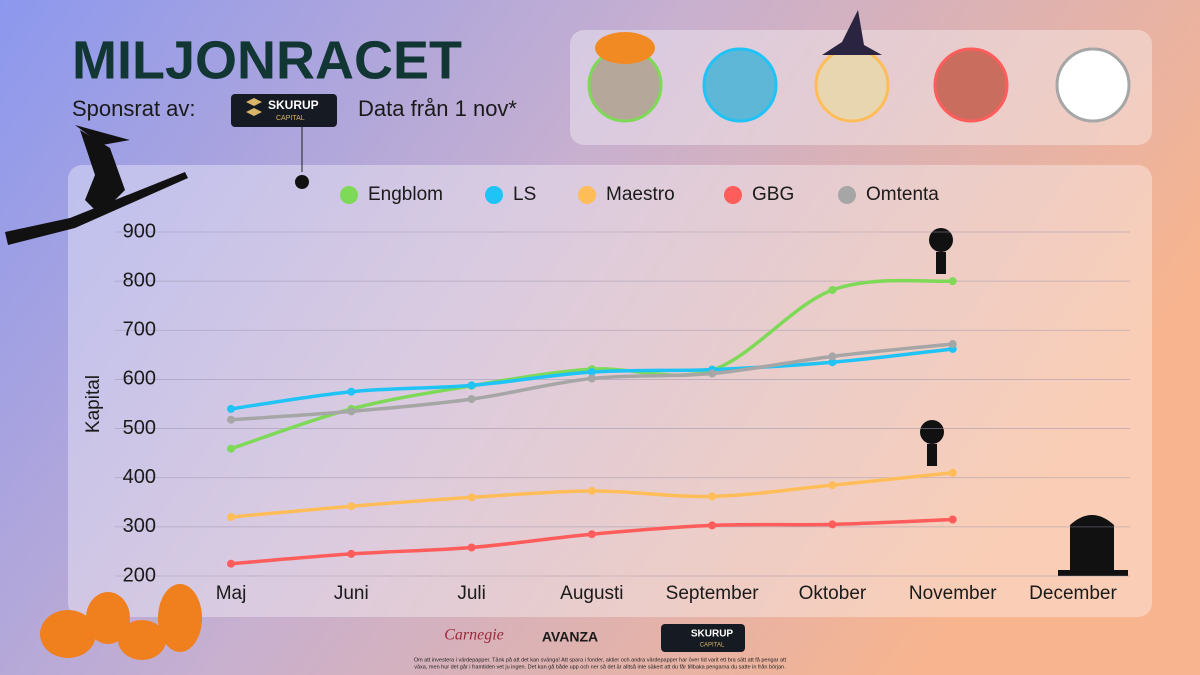 The height and width of the screenshot is (675, 1200). Describe the element at coordinates (93, 404) in the screenshot. I see `y-axis-label: Kapital` at that location.